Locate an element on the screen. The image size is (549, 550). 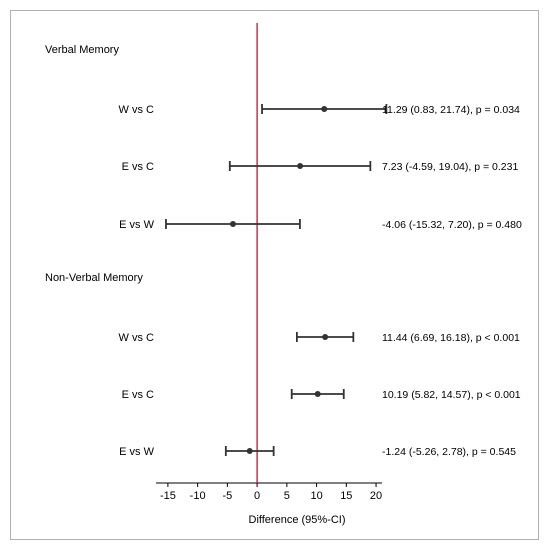
row-estimate-text: 11.29 (0.83, 21.74), p = 0.034 is located at coordinates (451, 110).